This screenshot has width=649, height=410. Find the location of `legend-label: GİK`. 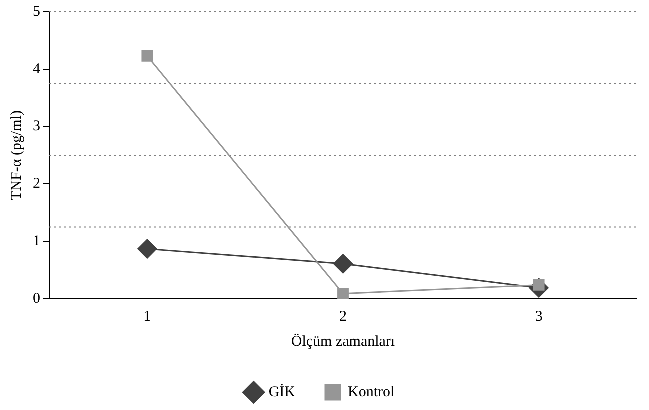

legend-label: GİK is located at coordinates (282, 391).